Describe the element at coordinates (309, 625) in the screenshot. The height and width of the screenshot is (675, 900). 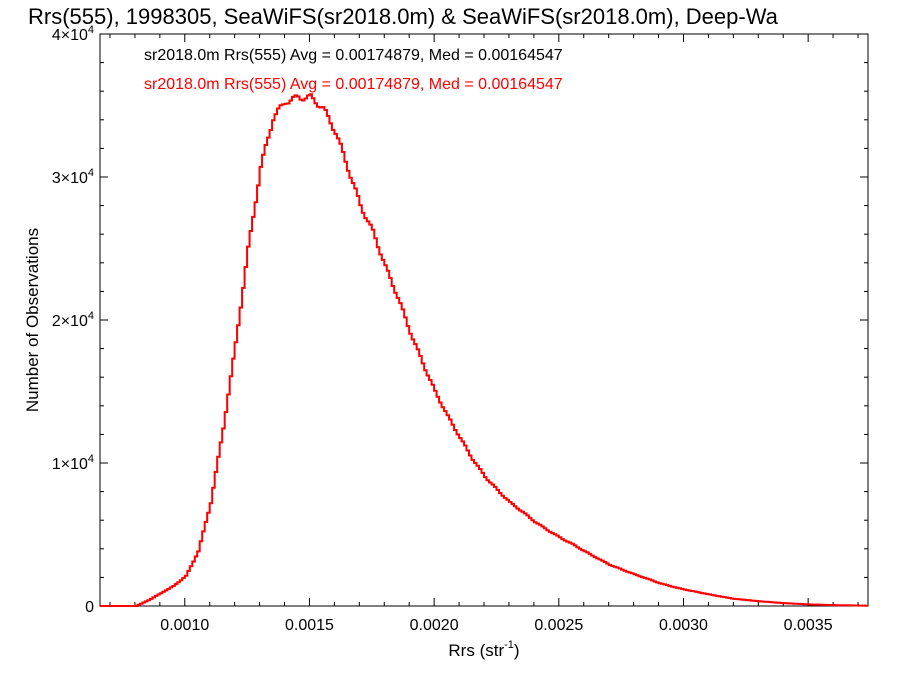
I see `x-tick-label: 0.0015` at that location.